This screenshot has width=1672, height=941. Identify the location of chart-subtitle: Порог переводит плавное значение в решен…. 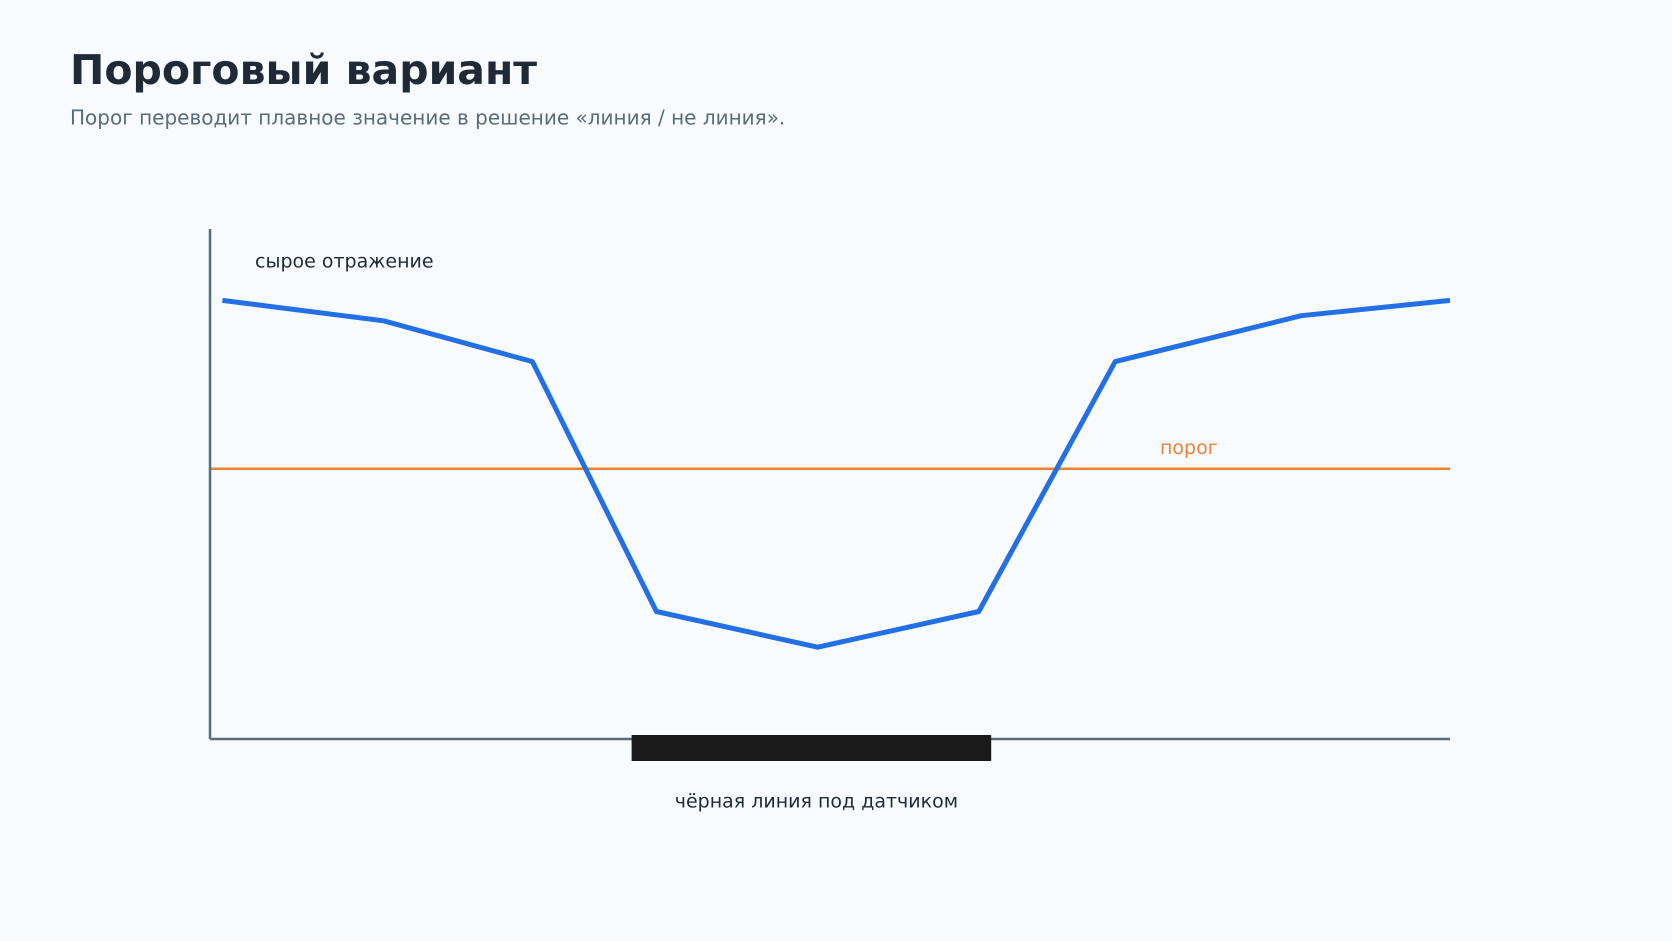
(427, 118).